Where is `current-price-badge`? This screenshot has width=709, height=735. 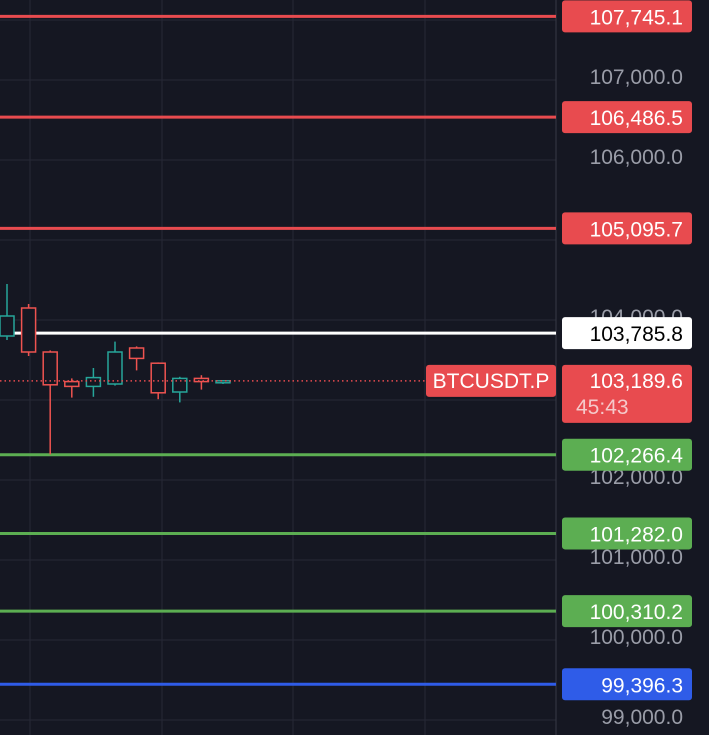 current-price-badge is located at coordinates (627, 393).